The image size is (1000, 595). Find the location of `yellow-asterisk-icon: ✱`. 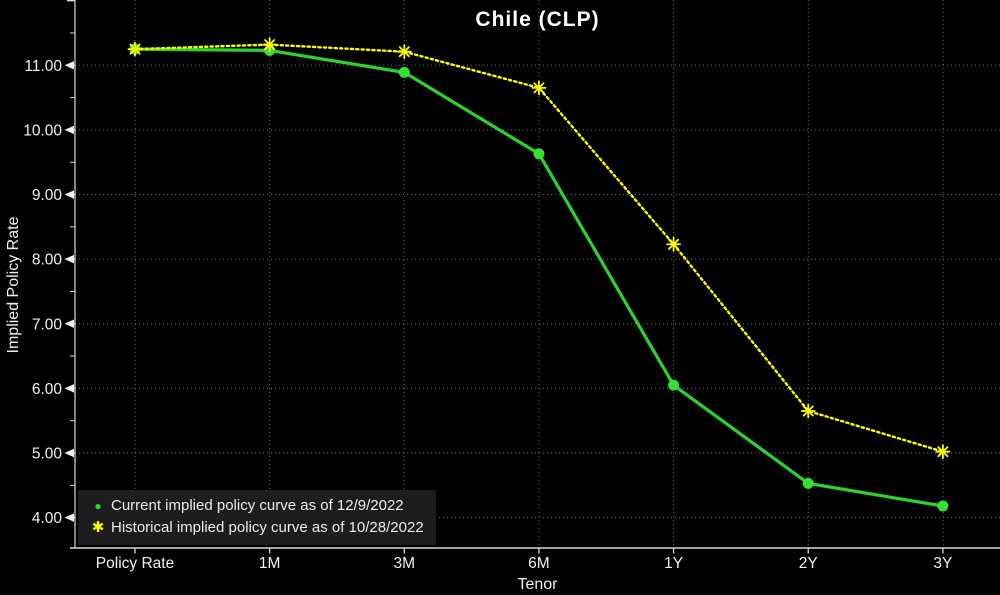

yellow-asterisk-icon: ✱ is located at coordinates (98, 527).